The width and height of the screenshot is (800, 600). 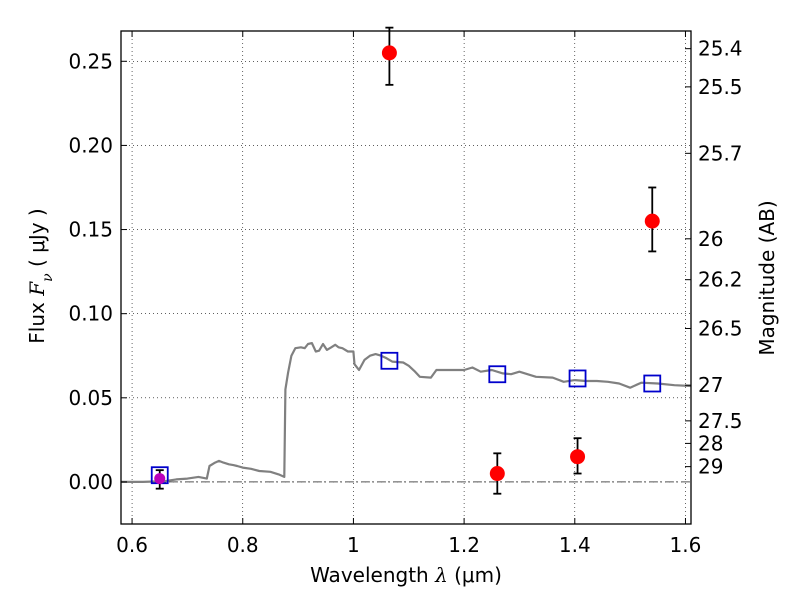 I want to click on y-axis-title-prefix: Flux, so click(x=37, y=320).